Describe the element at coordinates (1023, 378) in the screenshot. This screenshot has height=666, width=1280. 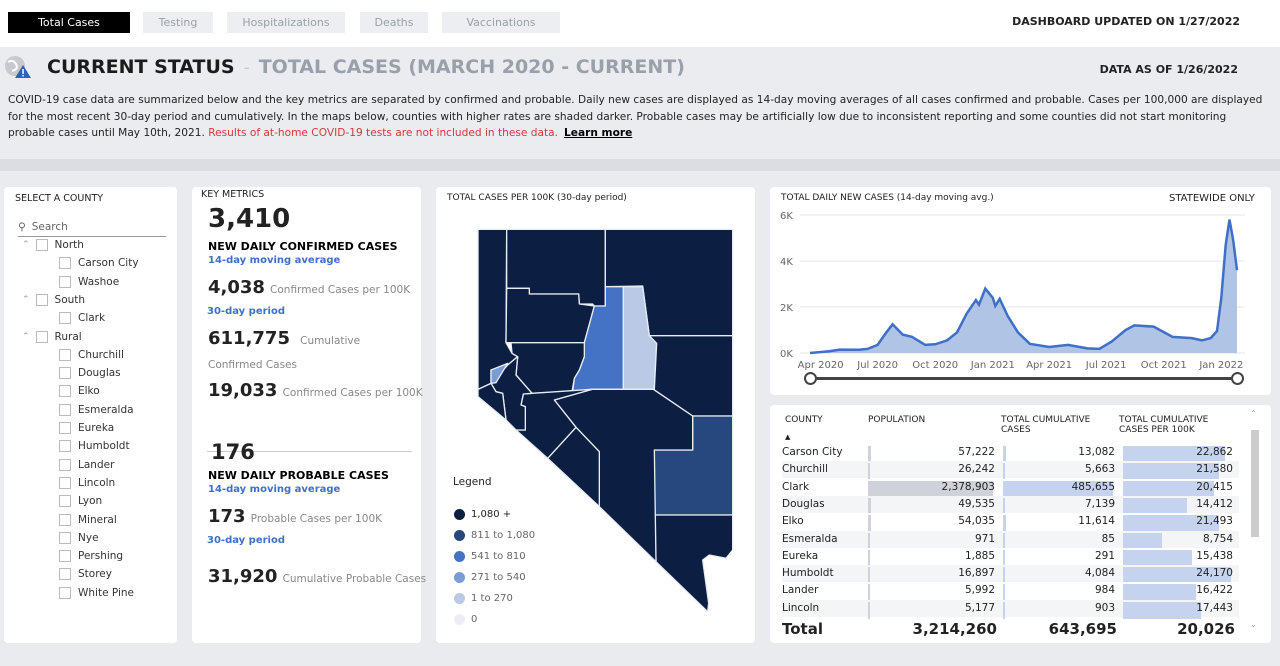
I see `date-range-slider-track` at that location.